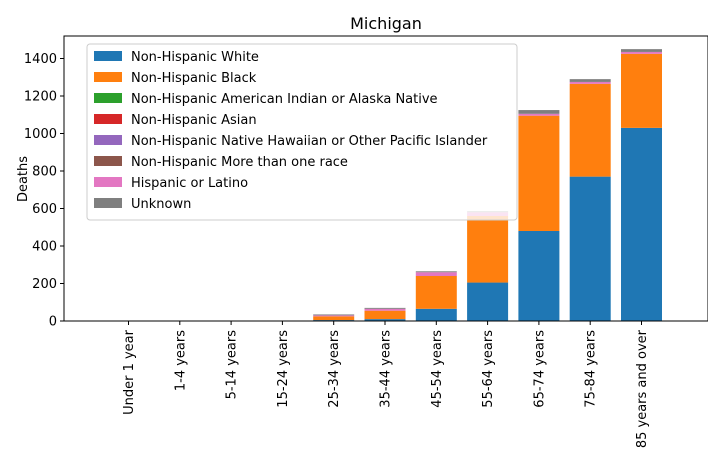 The height and width of the screenshot is (472, 708). I want to click on legend-label-5: Non-Hispanic More than one race, so click(239, 162).